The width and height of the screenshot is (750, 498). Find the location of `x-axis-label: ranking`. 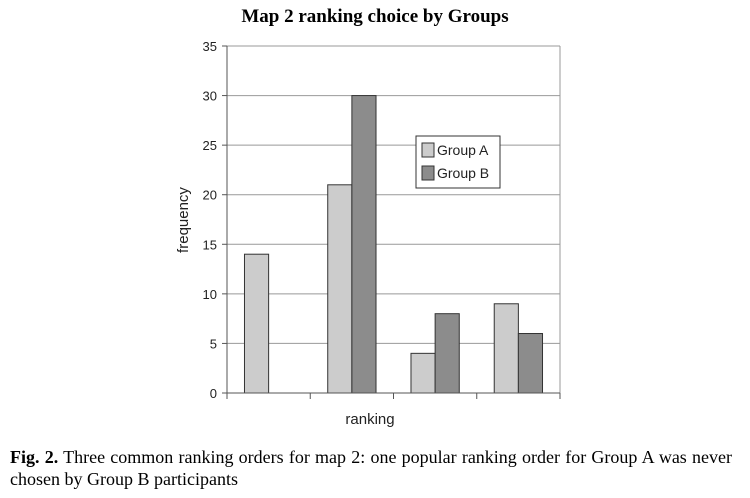

x-axis-label: ranking is located at coordinates (369, 419).